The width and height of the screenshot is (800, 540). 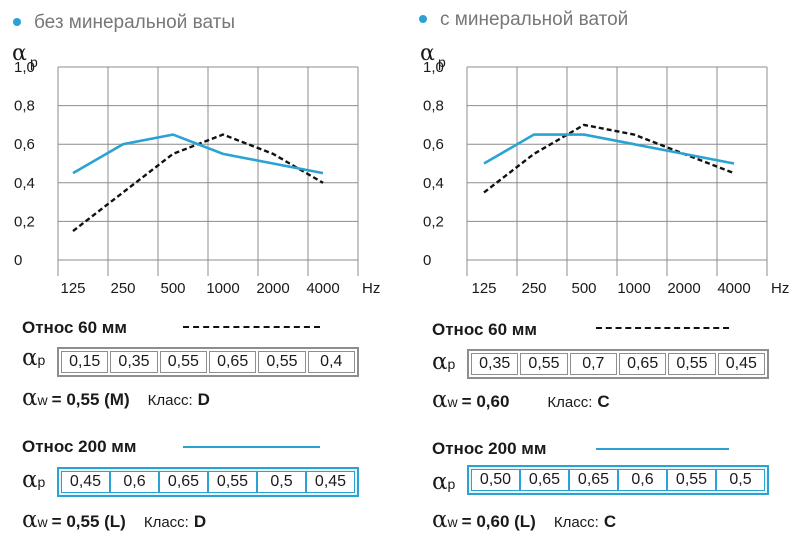 I want to click on right-x-tick: 250, so click(x=533, y=288).